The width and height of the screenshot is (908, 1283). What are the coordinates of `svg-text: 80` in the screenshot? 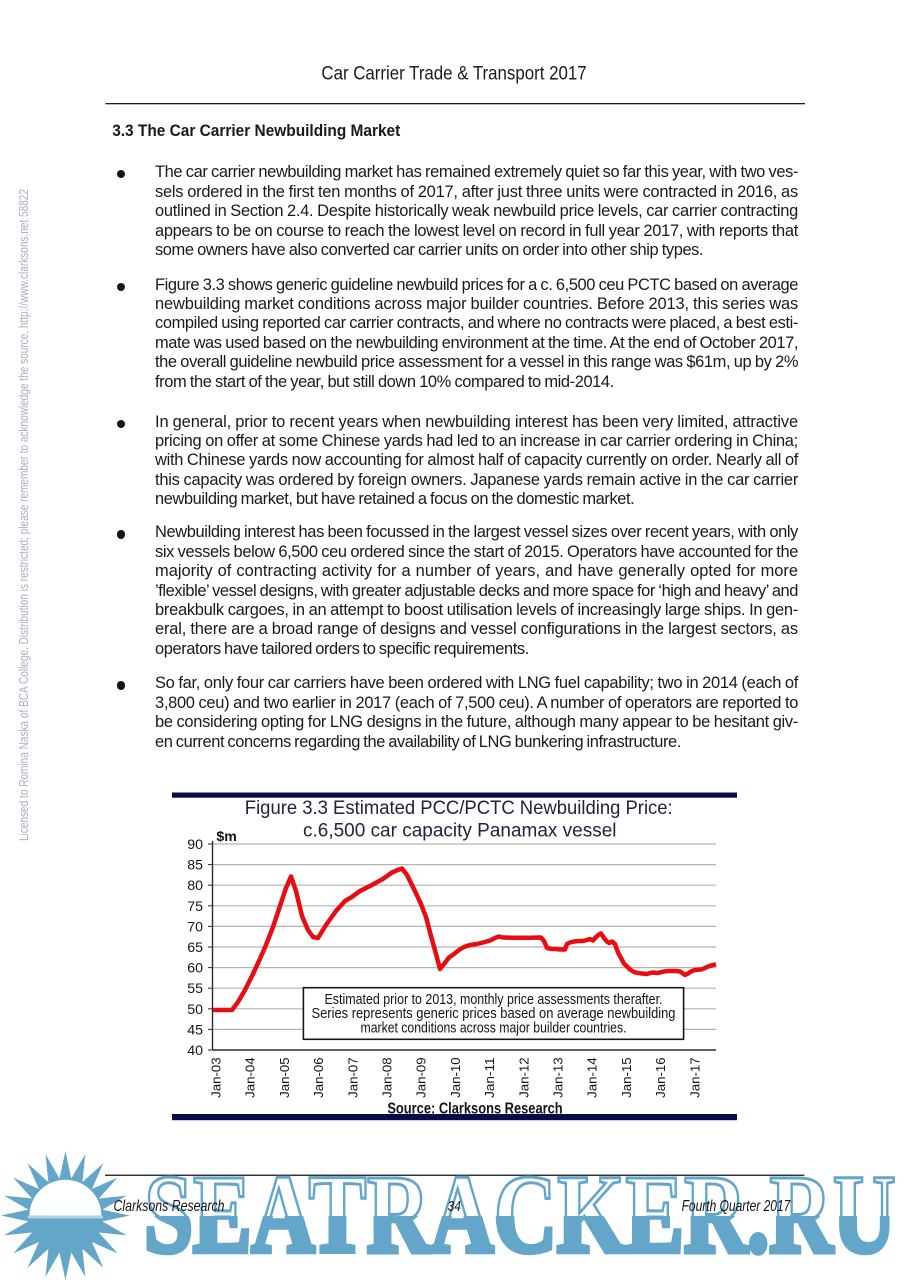 It's located at (195, 886).